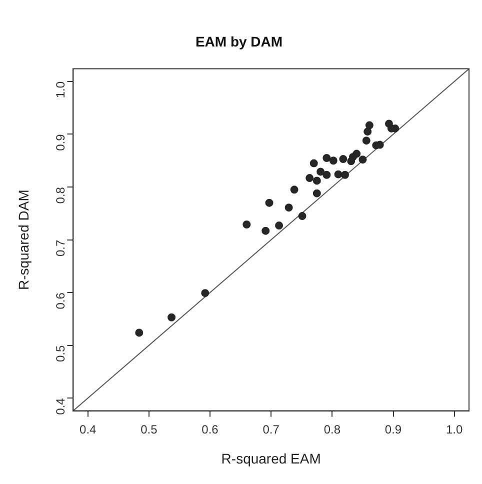 The width and height of the screenshot is (482, 484). What do you see at coordinates (271, 429) in the screenshot?
I see `x-tick-label: 0.7` at bounding box center [271, 429].